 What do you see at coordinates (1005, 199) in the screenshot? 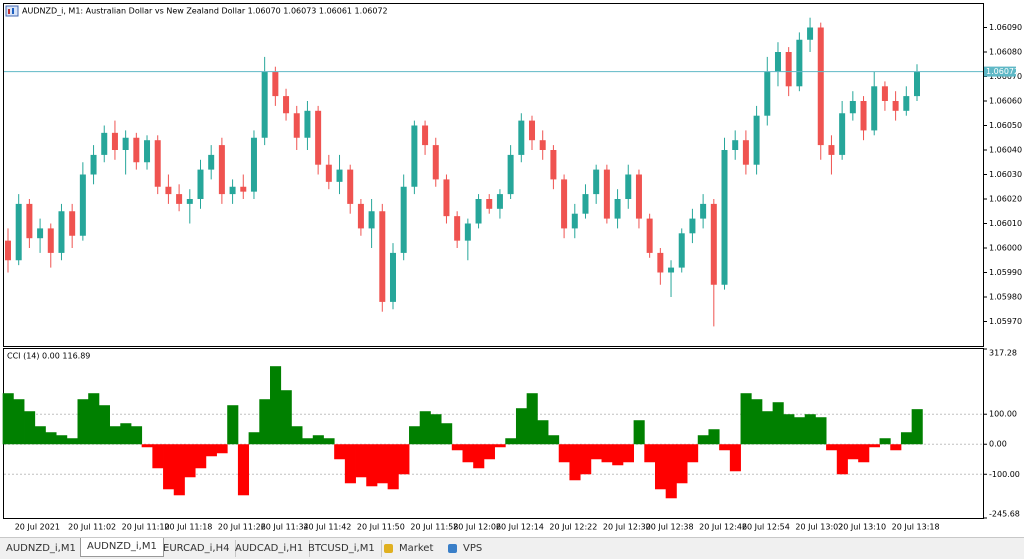
I see `y-tick-label: 1.06020` at bounding box center [1005, 199].